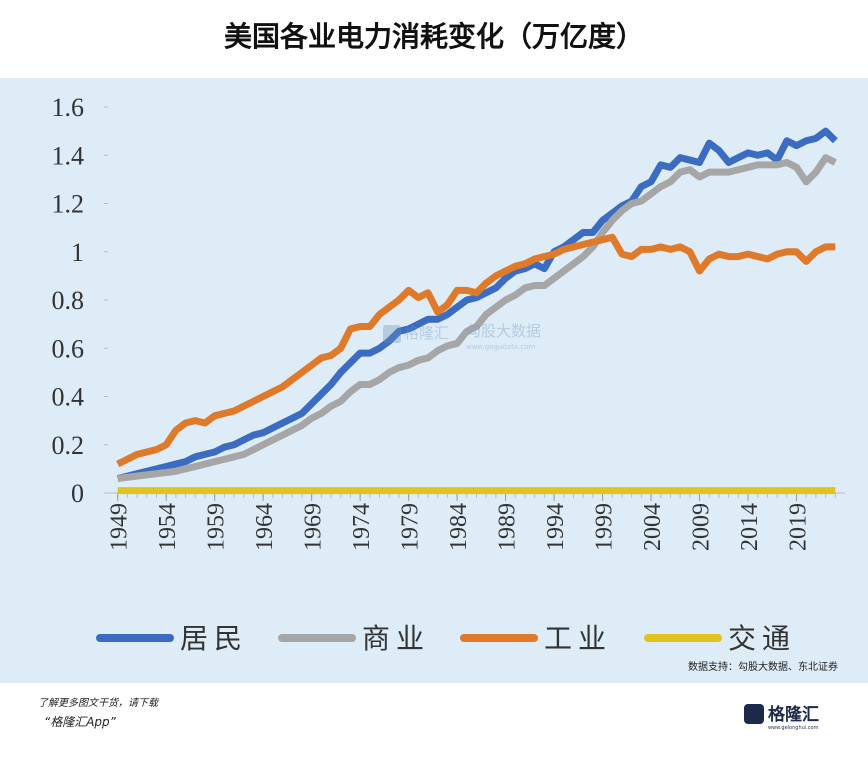 The height and width of the screenshot is (771, 868). What do you see at coordinates (68, 155) in the screenshot?
I see `y-tick-label: 1.4` at bounding box center [68, 155].